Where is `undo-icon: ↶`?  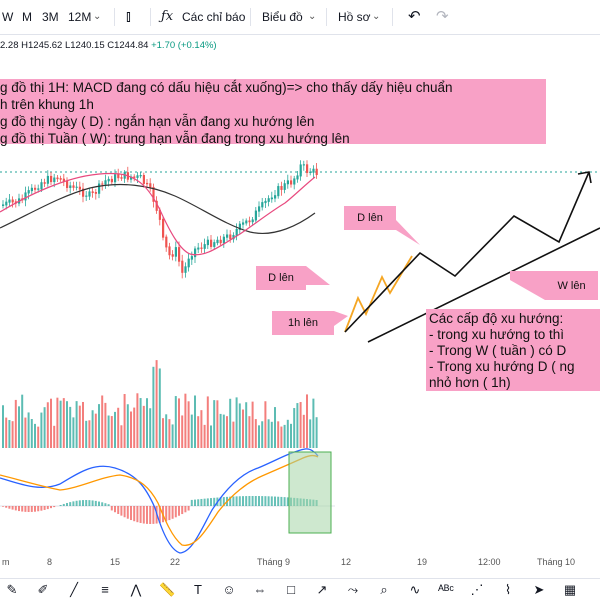 undo-icon: ↶ is located at coordinates (414, 17).